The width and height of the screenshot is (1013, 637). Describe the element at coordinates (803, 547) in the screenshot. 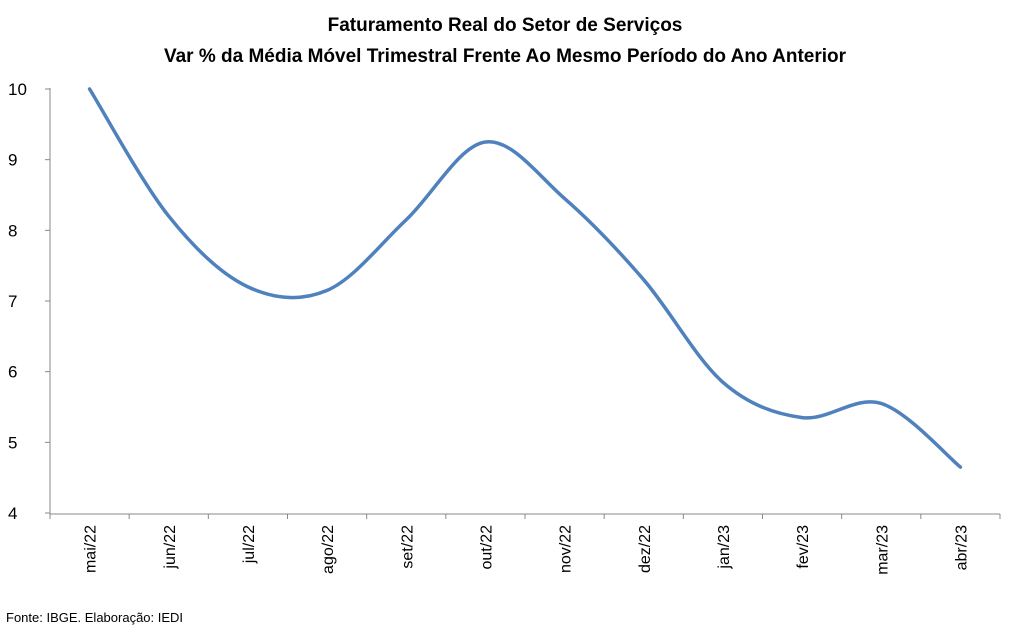

I see `x-tick-label: fev/23` at that location.